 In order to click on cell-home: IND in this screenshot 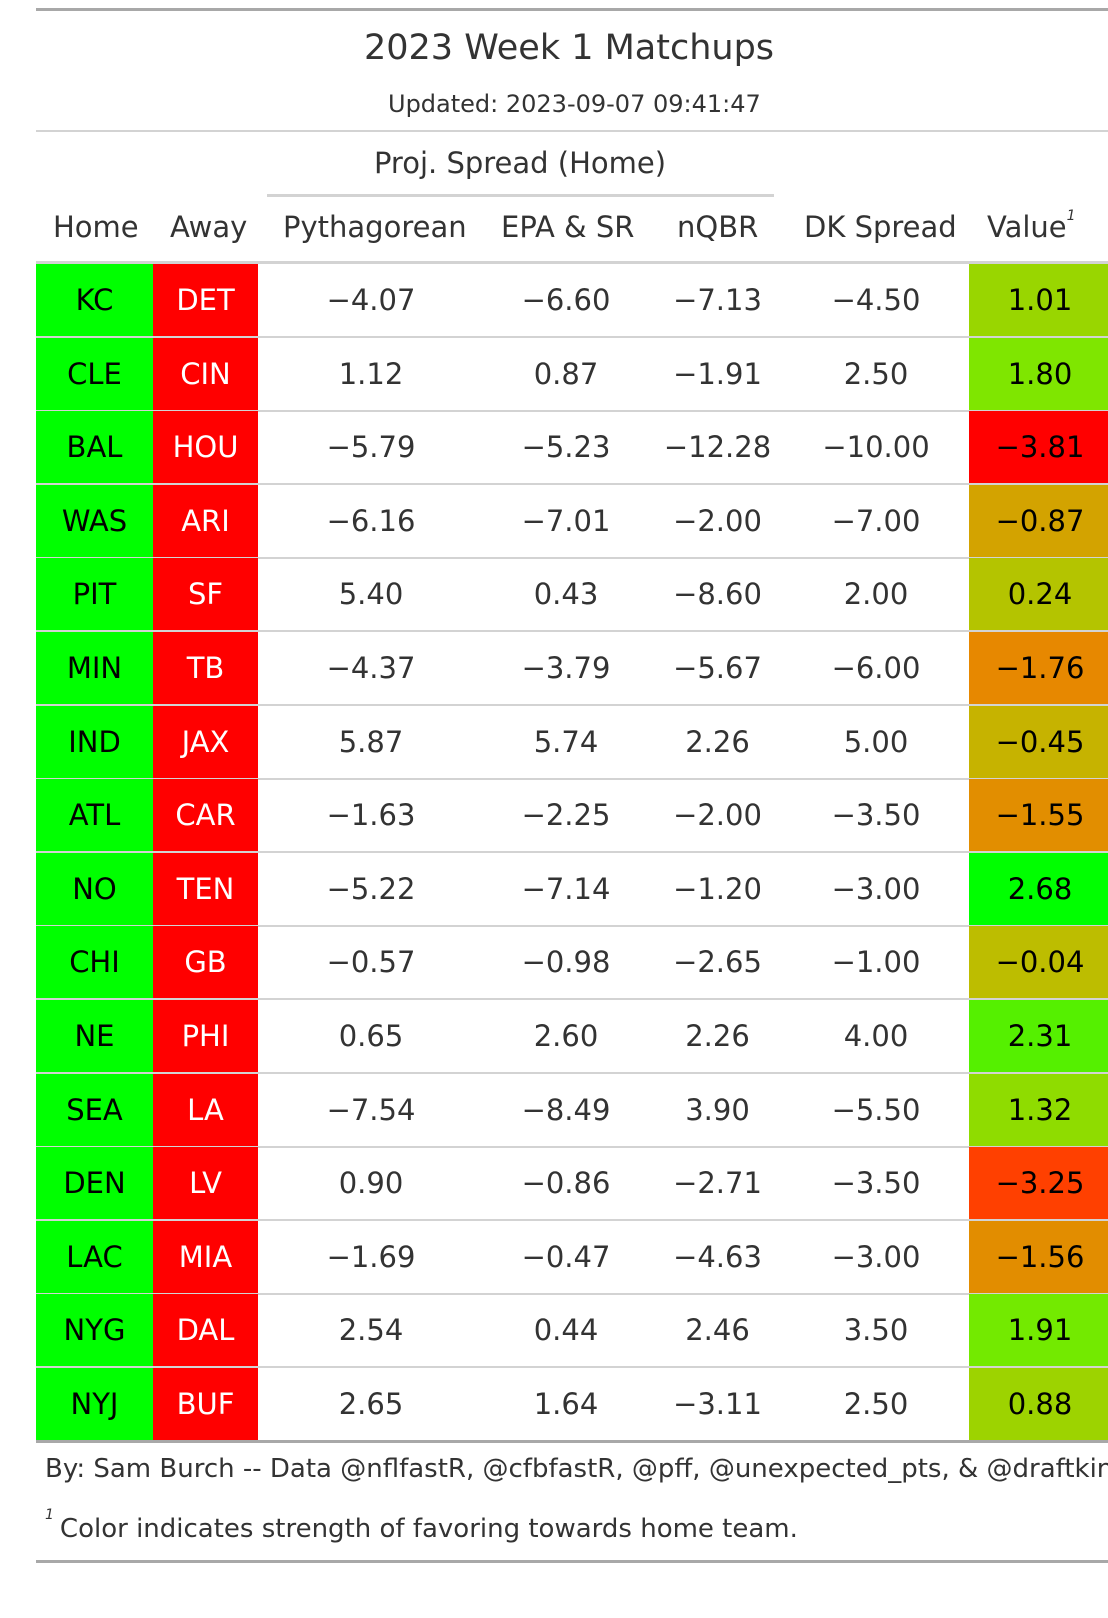, I will do `click(94, 741)`.